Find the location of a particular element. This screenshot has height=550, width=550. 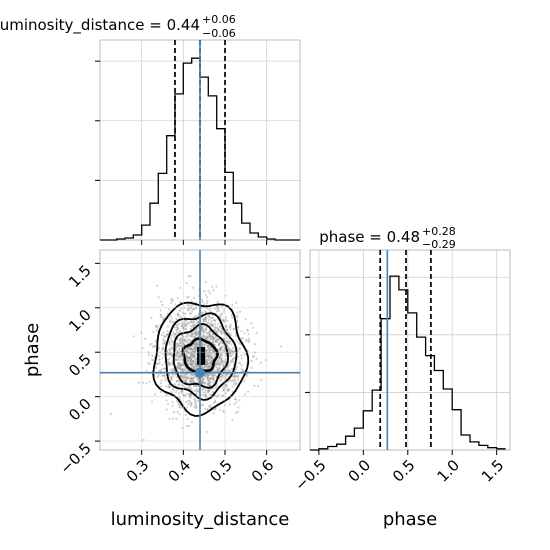

ld-xtick-label: 0.4 is located at coordinates (180, 471).